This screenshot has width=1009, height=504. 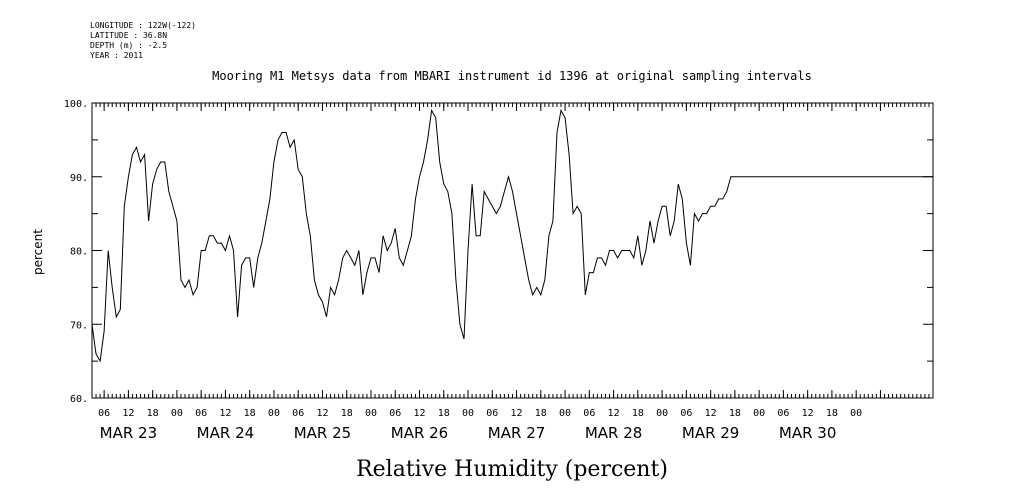 What do you see at coordinates (710, 433) in the screenshot?
I see `date-label: MAR 29` at bounding box center [710, 433].